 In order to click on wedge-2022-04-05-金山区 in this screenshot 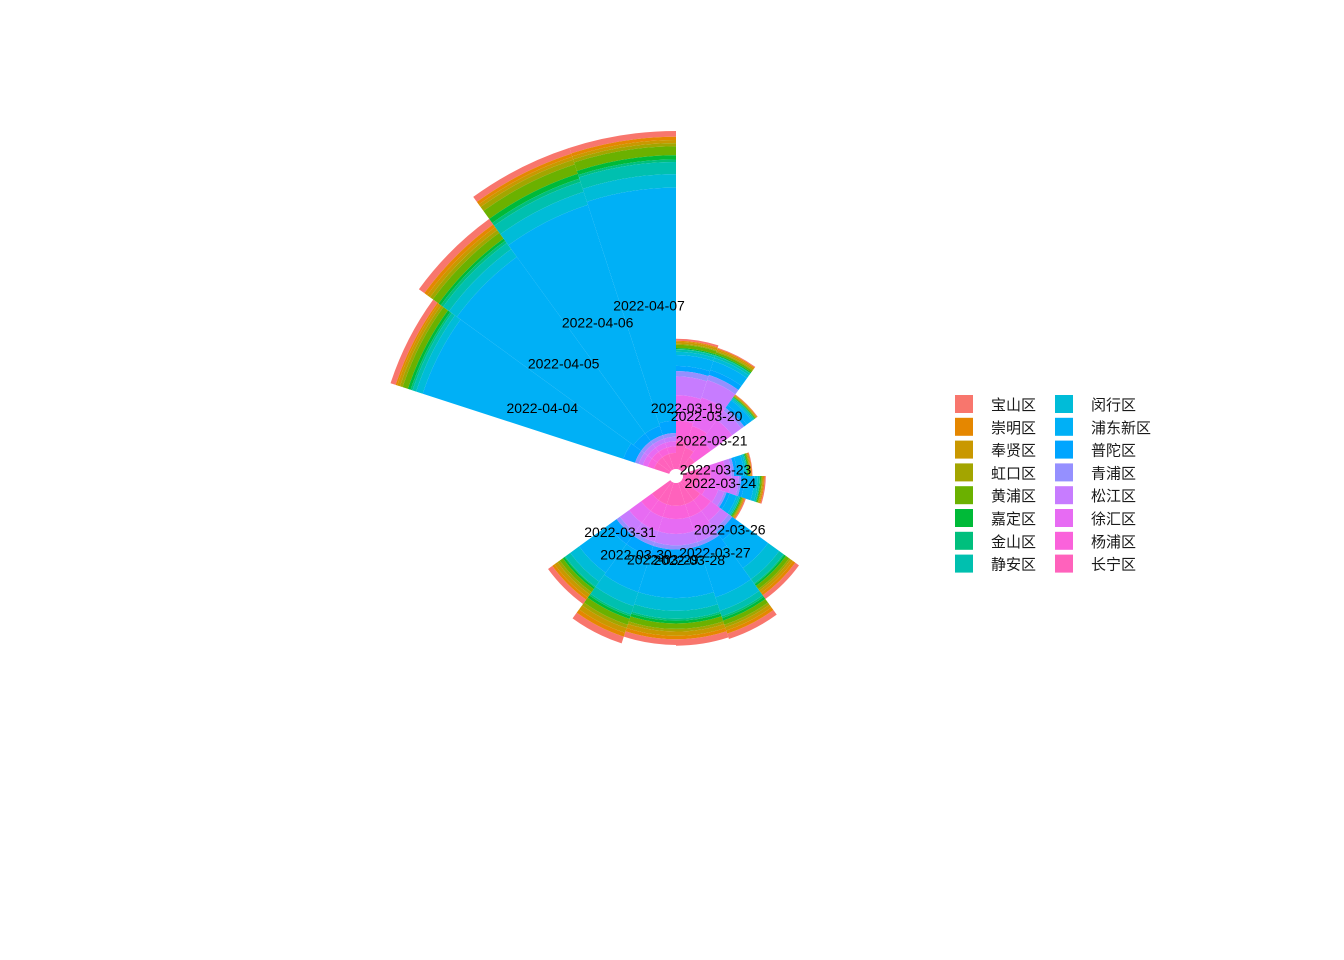, I will do `click(473, 273)`.